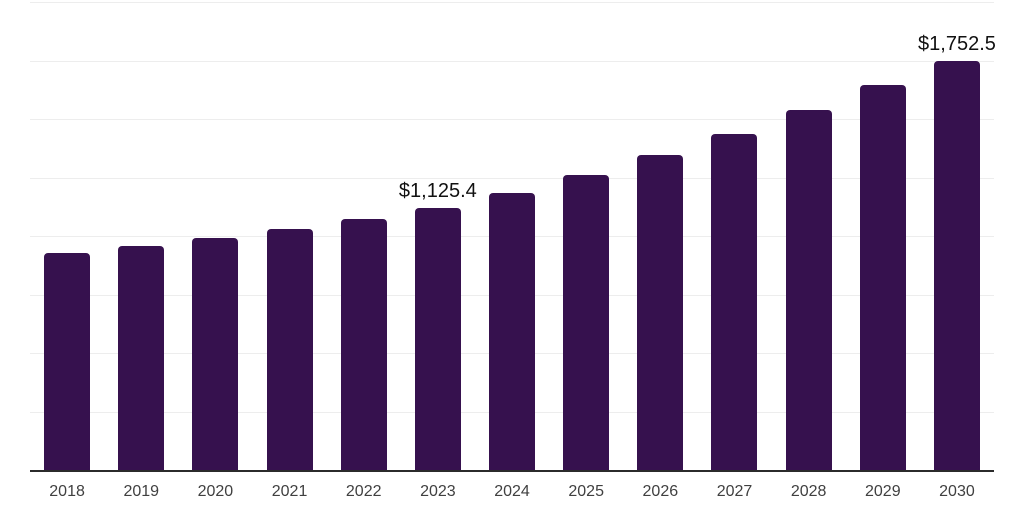 The width and height of the screenshot is (1024, 512). What do you see at coordinates (957, 252) in the screenshot?
I see `bar-2030: $1,752.5` at bounding box center [957, 252].